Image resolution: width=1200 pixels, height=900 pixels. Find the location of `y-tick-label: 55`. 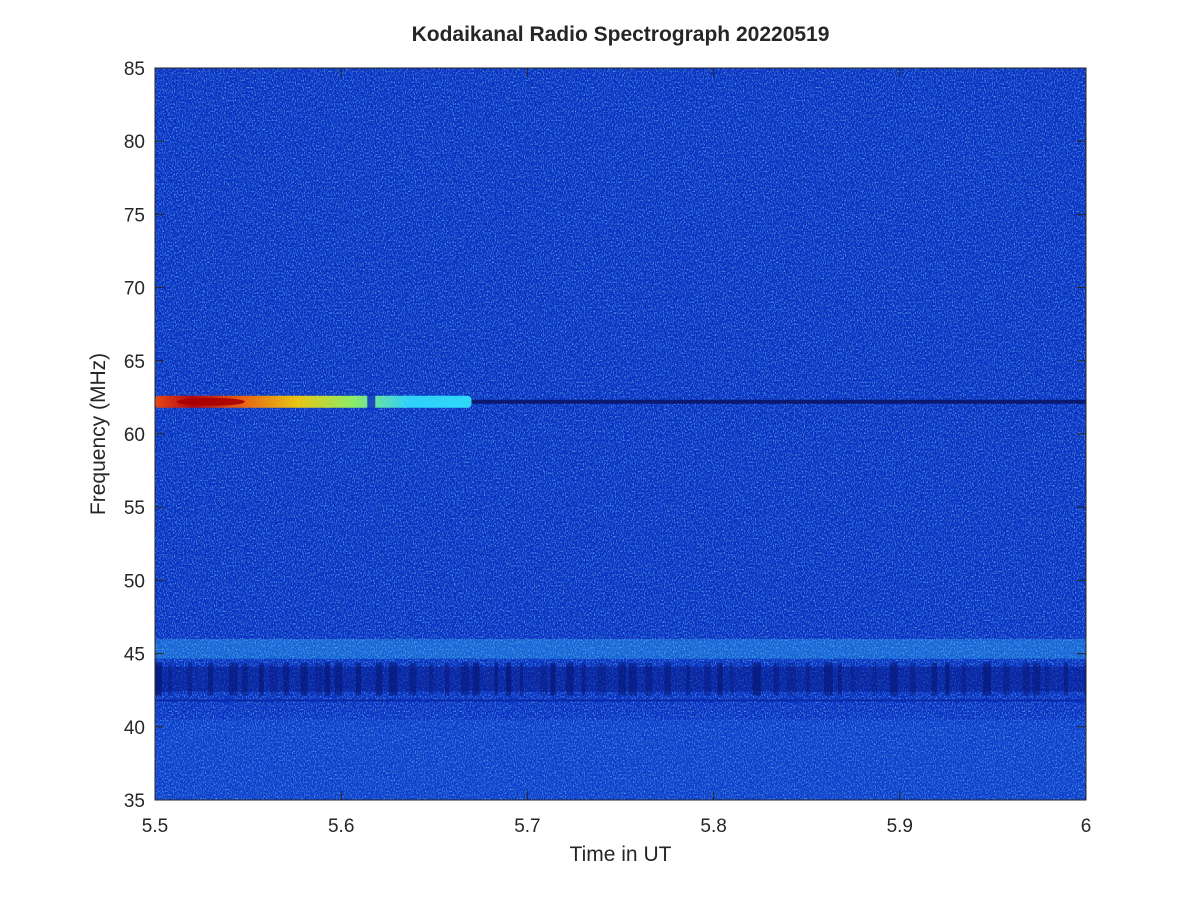

y-tick-label: 55 is located at coordinates (134, 508).